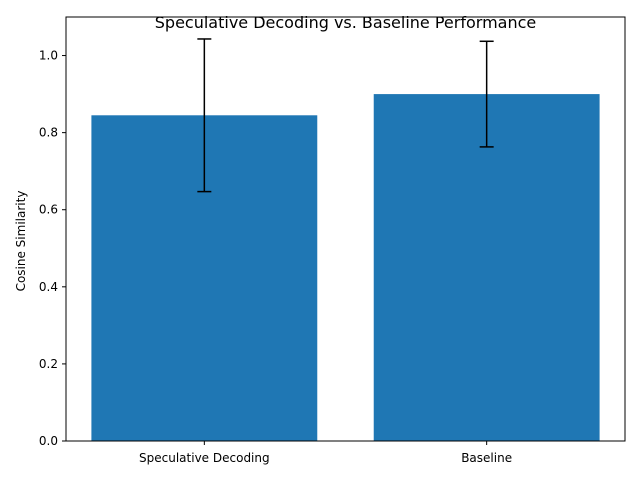  Describe the element at coordinates (48, 133) in the screenshot. I see `y-tick-label: 0.8` at that location.